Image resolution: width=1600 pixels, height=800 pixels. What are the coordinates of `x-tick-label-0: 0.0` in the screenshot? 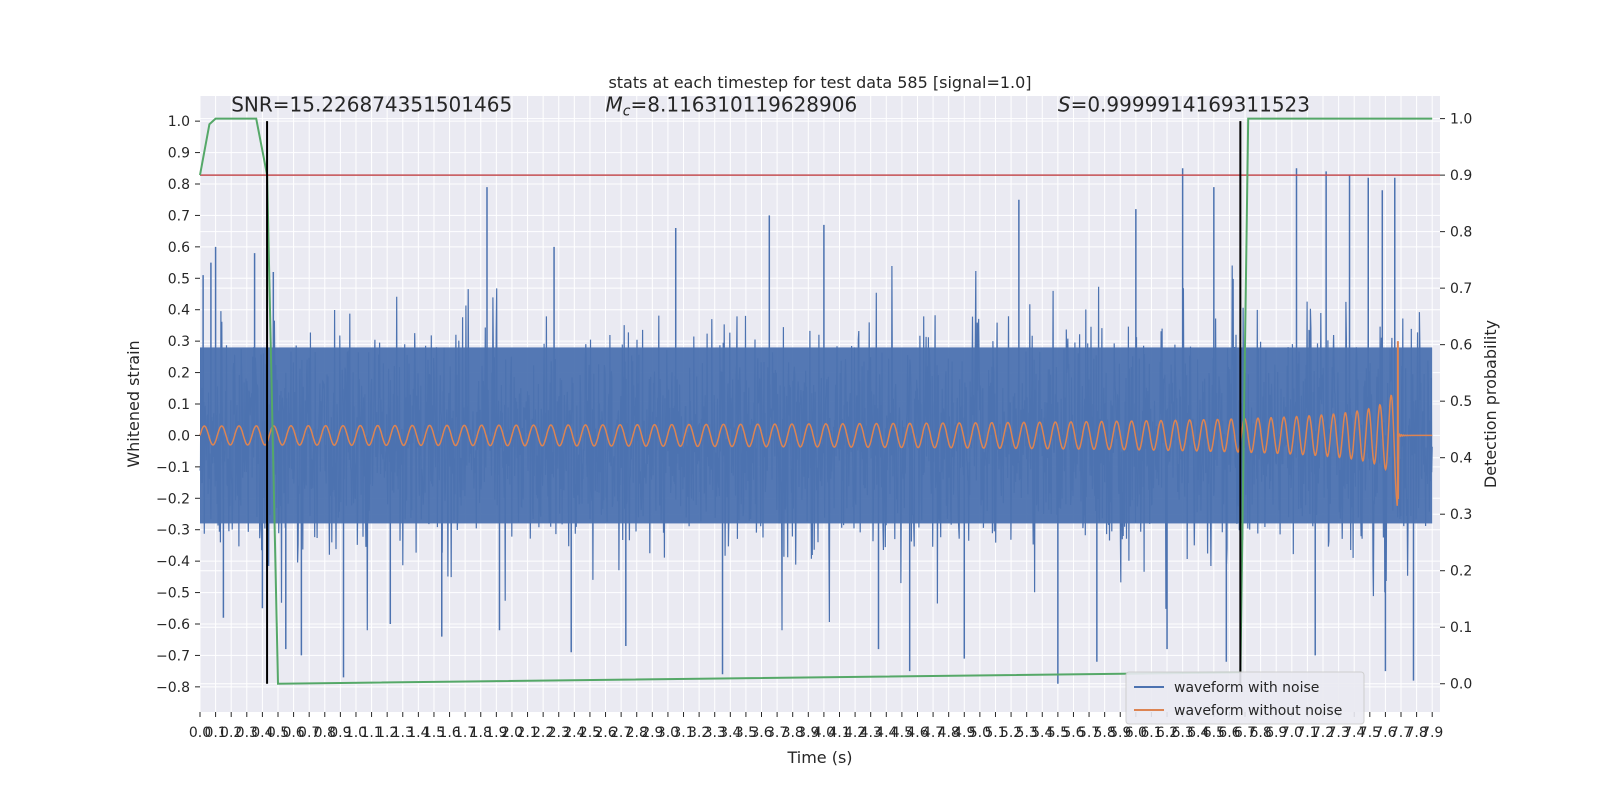 It's located at (200, 733).